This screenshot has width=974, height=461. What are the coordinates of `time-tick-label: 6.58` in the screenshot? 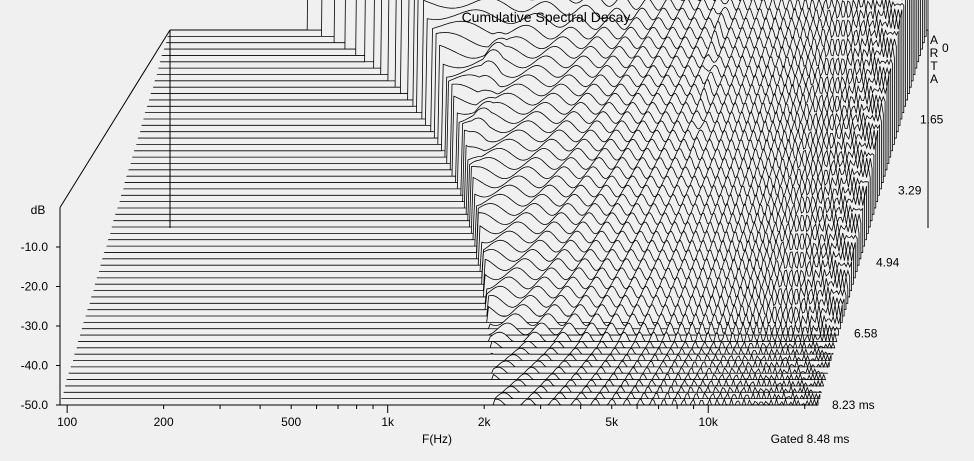 It's located at (866, 333).